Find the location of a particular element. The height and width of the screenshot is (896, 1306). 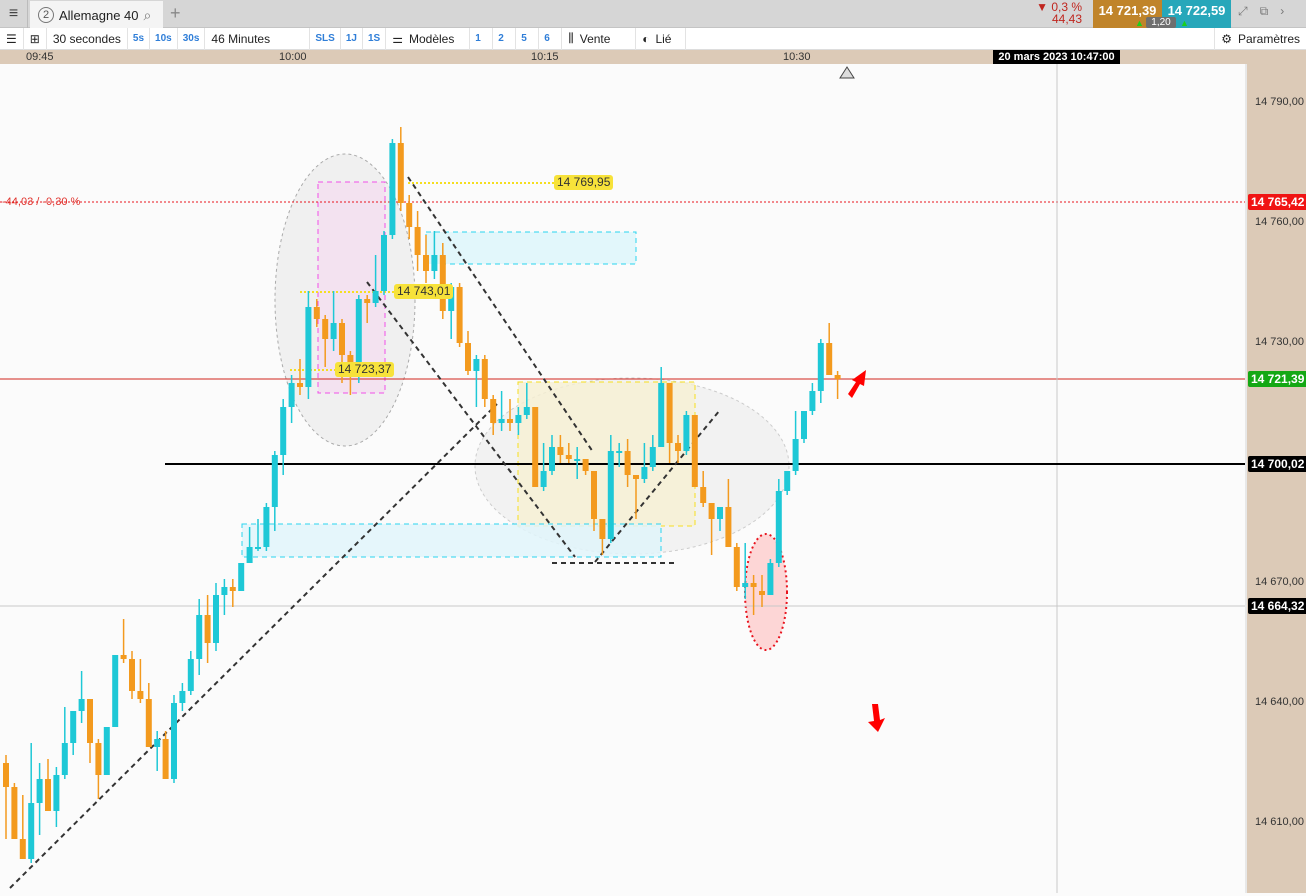

red-arrow-up-icon is located at coordinates (857, 384).